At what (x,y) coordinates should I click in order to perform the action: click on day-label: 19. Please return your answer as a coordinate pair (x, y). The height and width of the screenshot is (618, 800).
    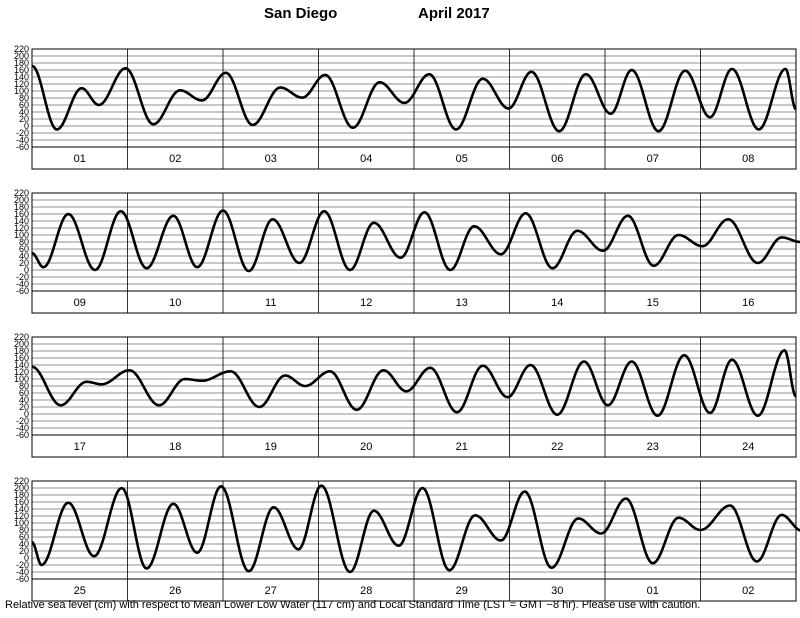
    Looking at the image, I should click on (271, 447).